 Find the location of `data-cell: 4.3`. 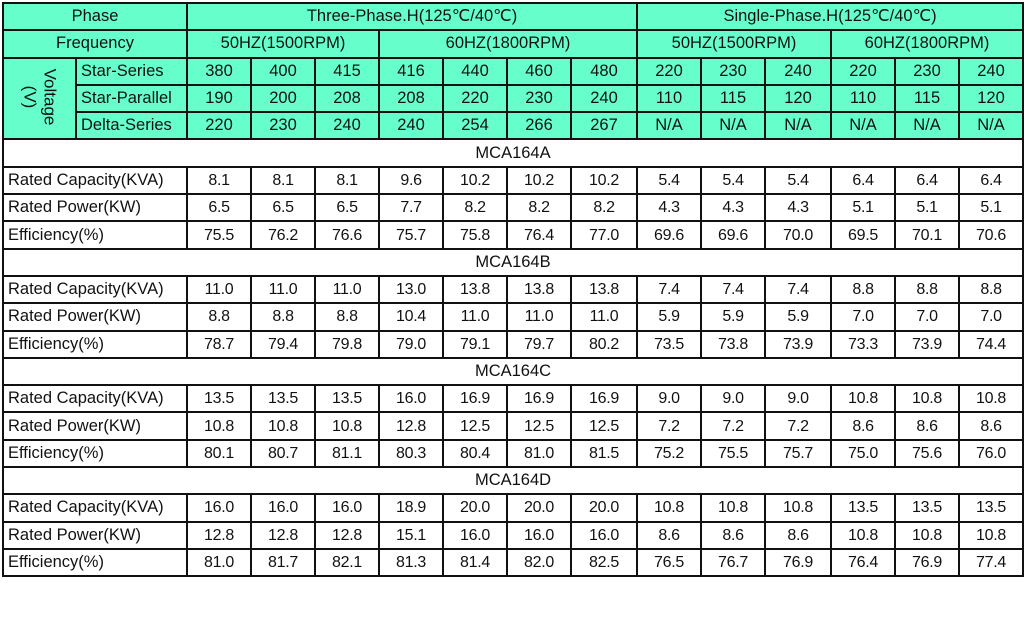

data-cell: 4.3 is located at coordinates (669, 208).